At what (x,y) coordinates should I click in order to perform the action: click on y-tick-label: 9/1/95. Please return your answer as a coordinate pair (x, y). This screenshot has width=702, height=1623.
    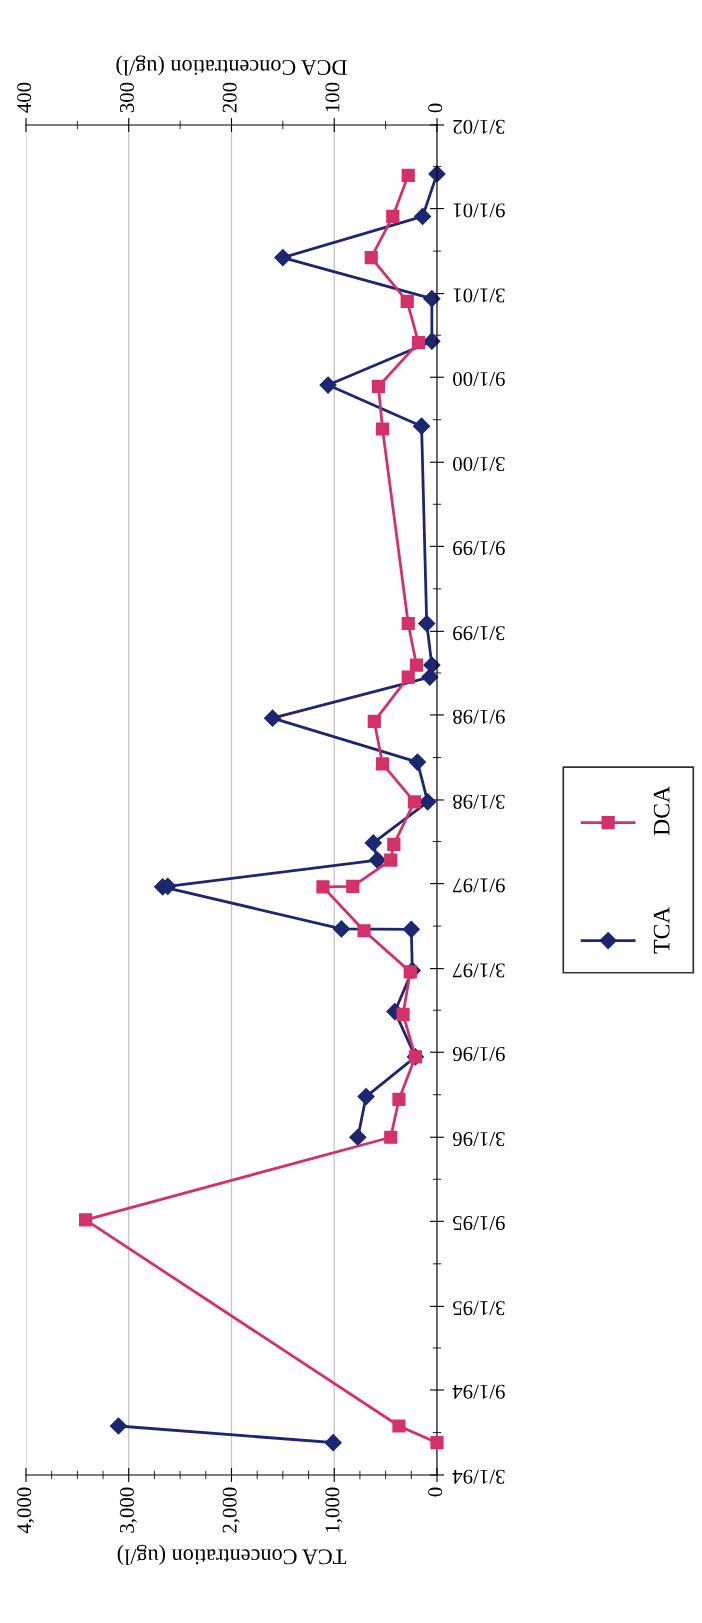
    Looking at the image, I should click on (479, 1223).